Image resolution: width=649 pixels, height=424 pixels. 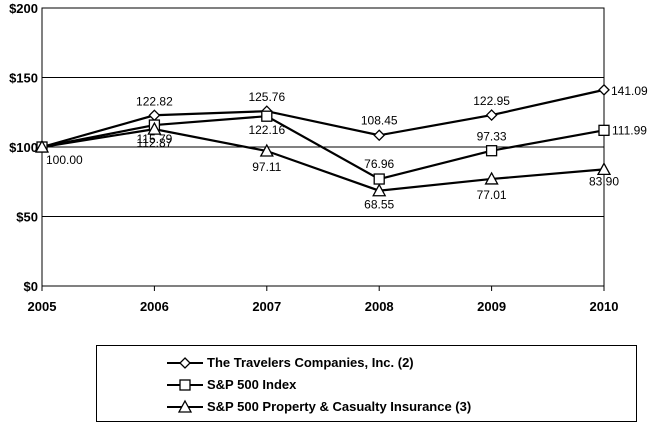 I want to click on data-label: 77.01, so click(x=492, y=195).